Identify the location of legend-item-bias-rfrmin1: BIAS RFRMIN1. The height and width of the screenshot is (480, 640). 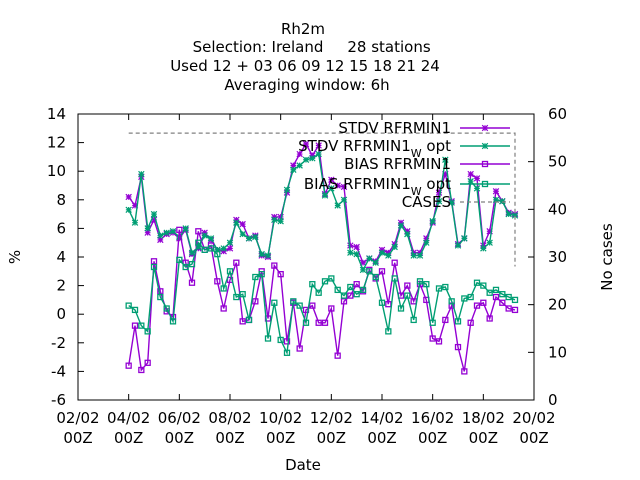
(427, 164).